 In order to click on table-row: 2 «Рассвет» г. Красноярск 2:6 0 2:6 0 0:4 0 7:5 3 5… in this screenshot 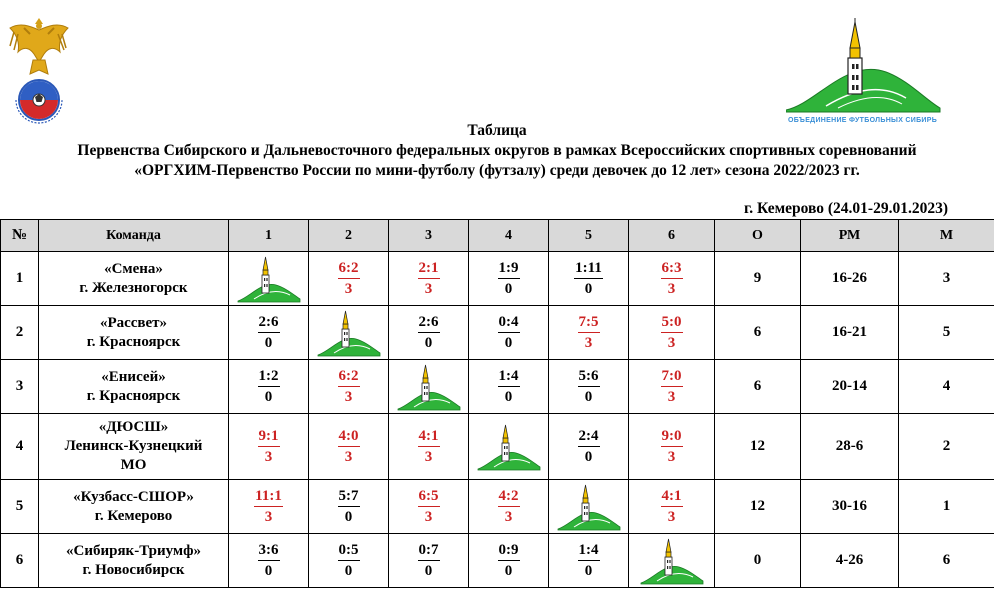, I will do `click(497, 332)`.